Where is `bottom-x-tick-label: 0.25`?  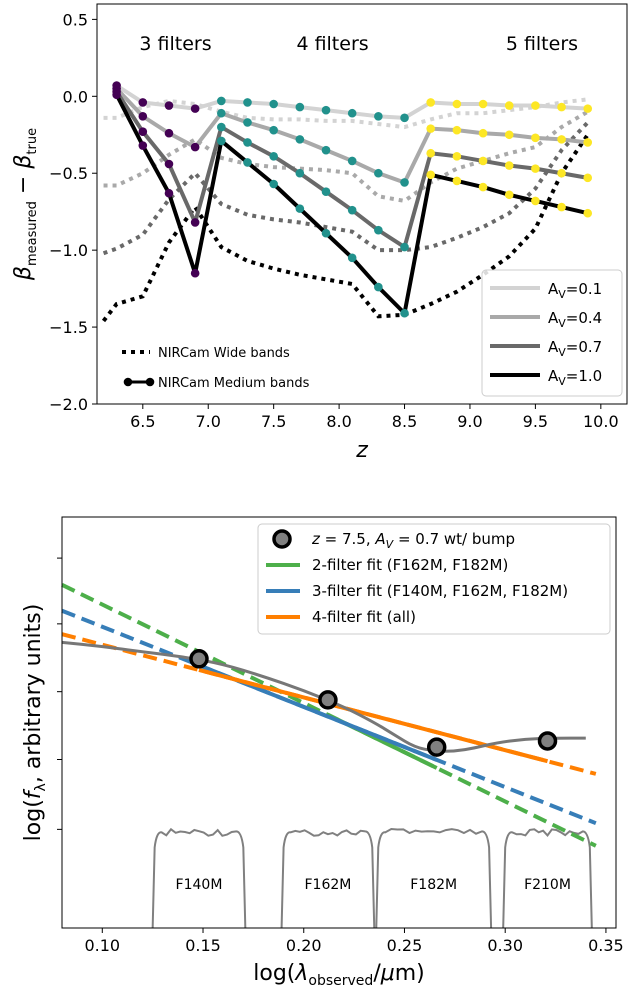
bottom-x-tick-label: 0.25 is located at coordinates (405, 945).